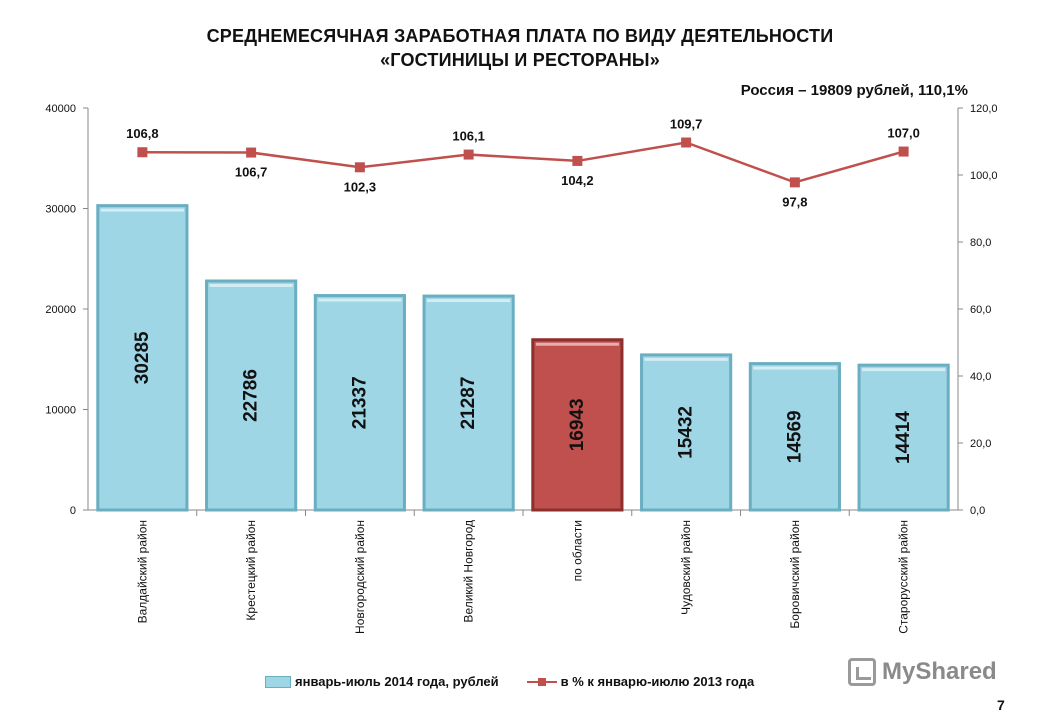 Image resolution: width=1040 pixels, height=720 pixels. What do you see at coordinates (142, 133) in the screenshot?
I see `line-value-label: 106,8` at bounding box center [142, 133].